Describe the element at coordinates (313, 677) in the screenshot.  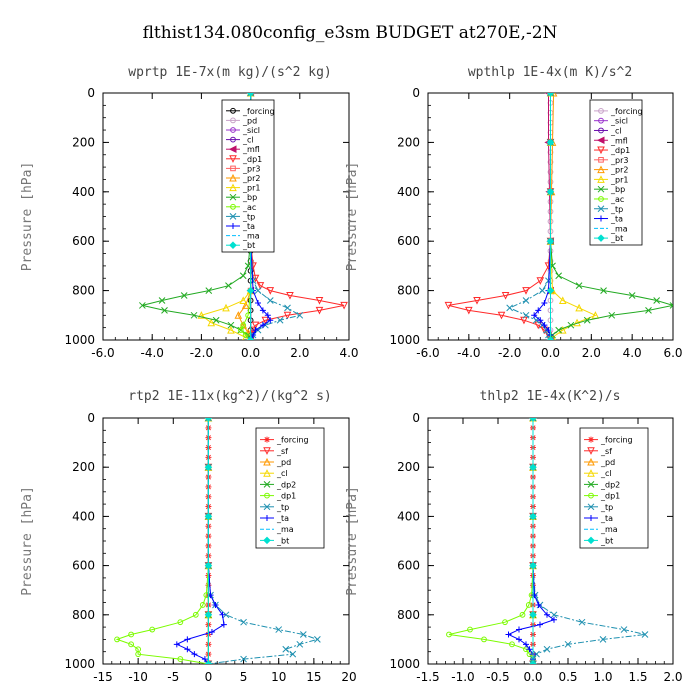
I see `x-tick-label: 15` at that location.